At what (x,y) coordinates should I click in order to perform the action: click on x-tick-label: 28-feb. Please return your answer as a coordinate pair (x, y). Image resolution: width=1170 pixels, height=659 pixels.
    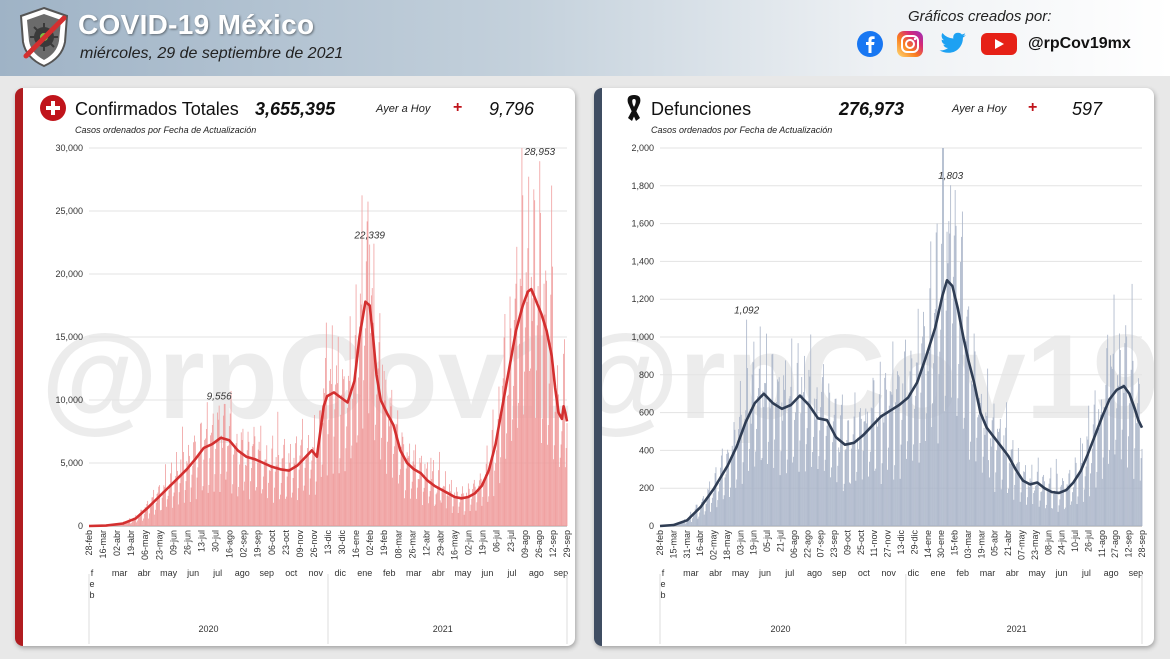
    Looking at the image, I should click on (660, 543).